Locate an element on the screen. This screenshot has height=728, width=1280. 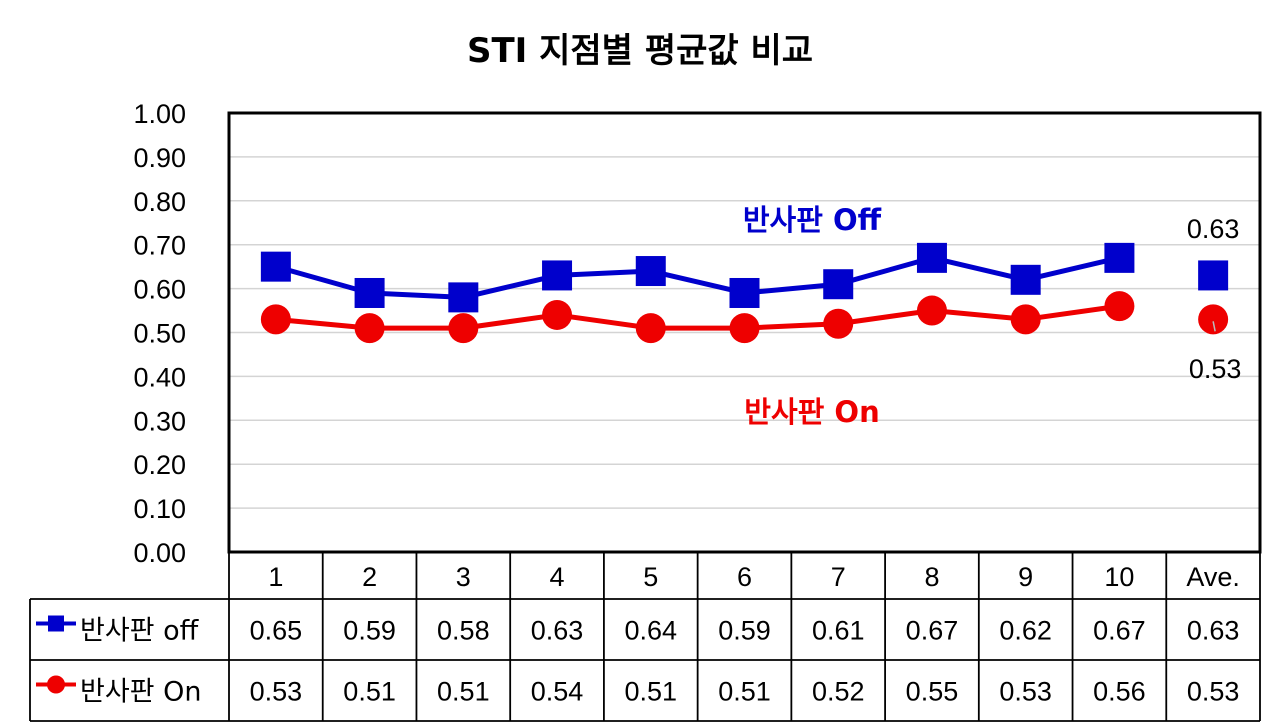
table-value-cell: 0.54 is located at coordinates (557, 692).